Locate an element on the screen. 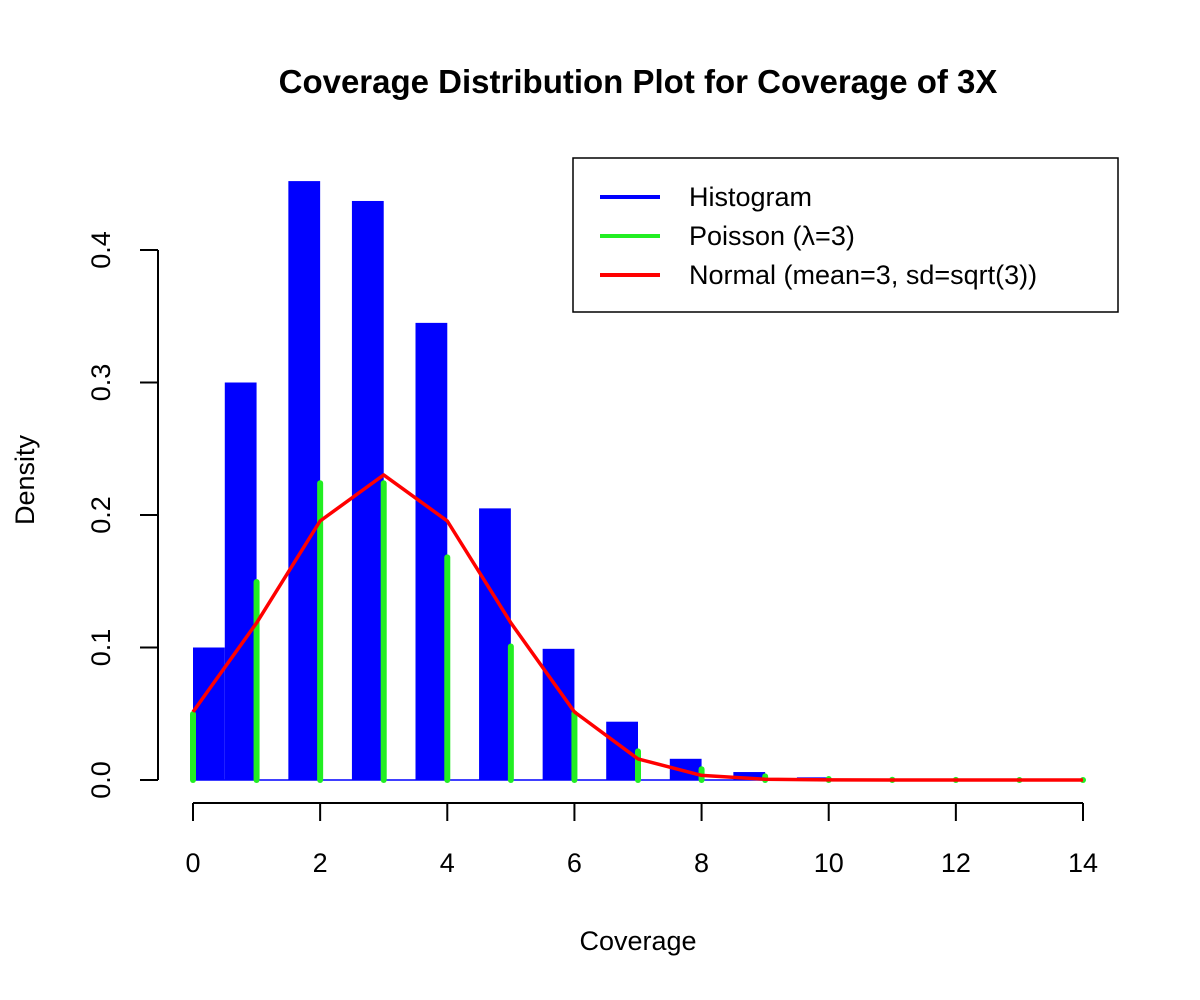  y-axis-label: Density is located at coordinates (25, 479).